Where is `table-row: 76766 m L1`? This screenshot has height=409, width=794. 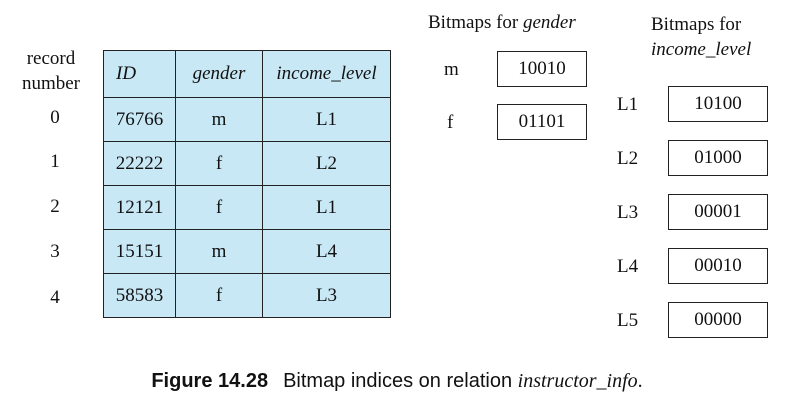
table-row: 76766 m L1 is located at coordinates (247, 119).